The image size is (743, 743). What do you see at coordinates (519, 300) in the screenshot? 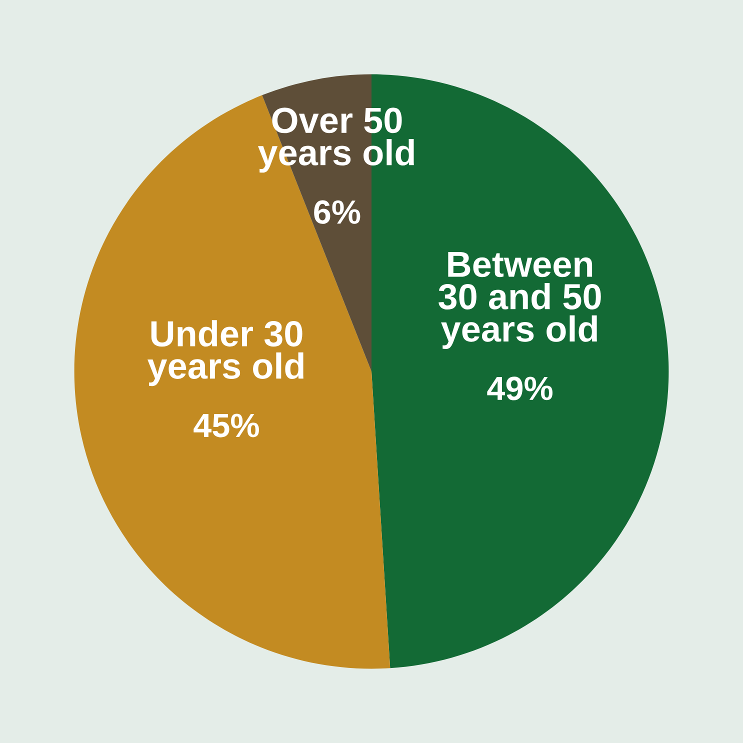
I see `slice-label: Between 30 and 50 years old` at bounding box center [519, 300].